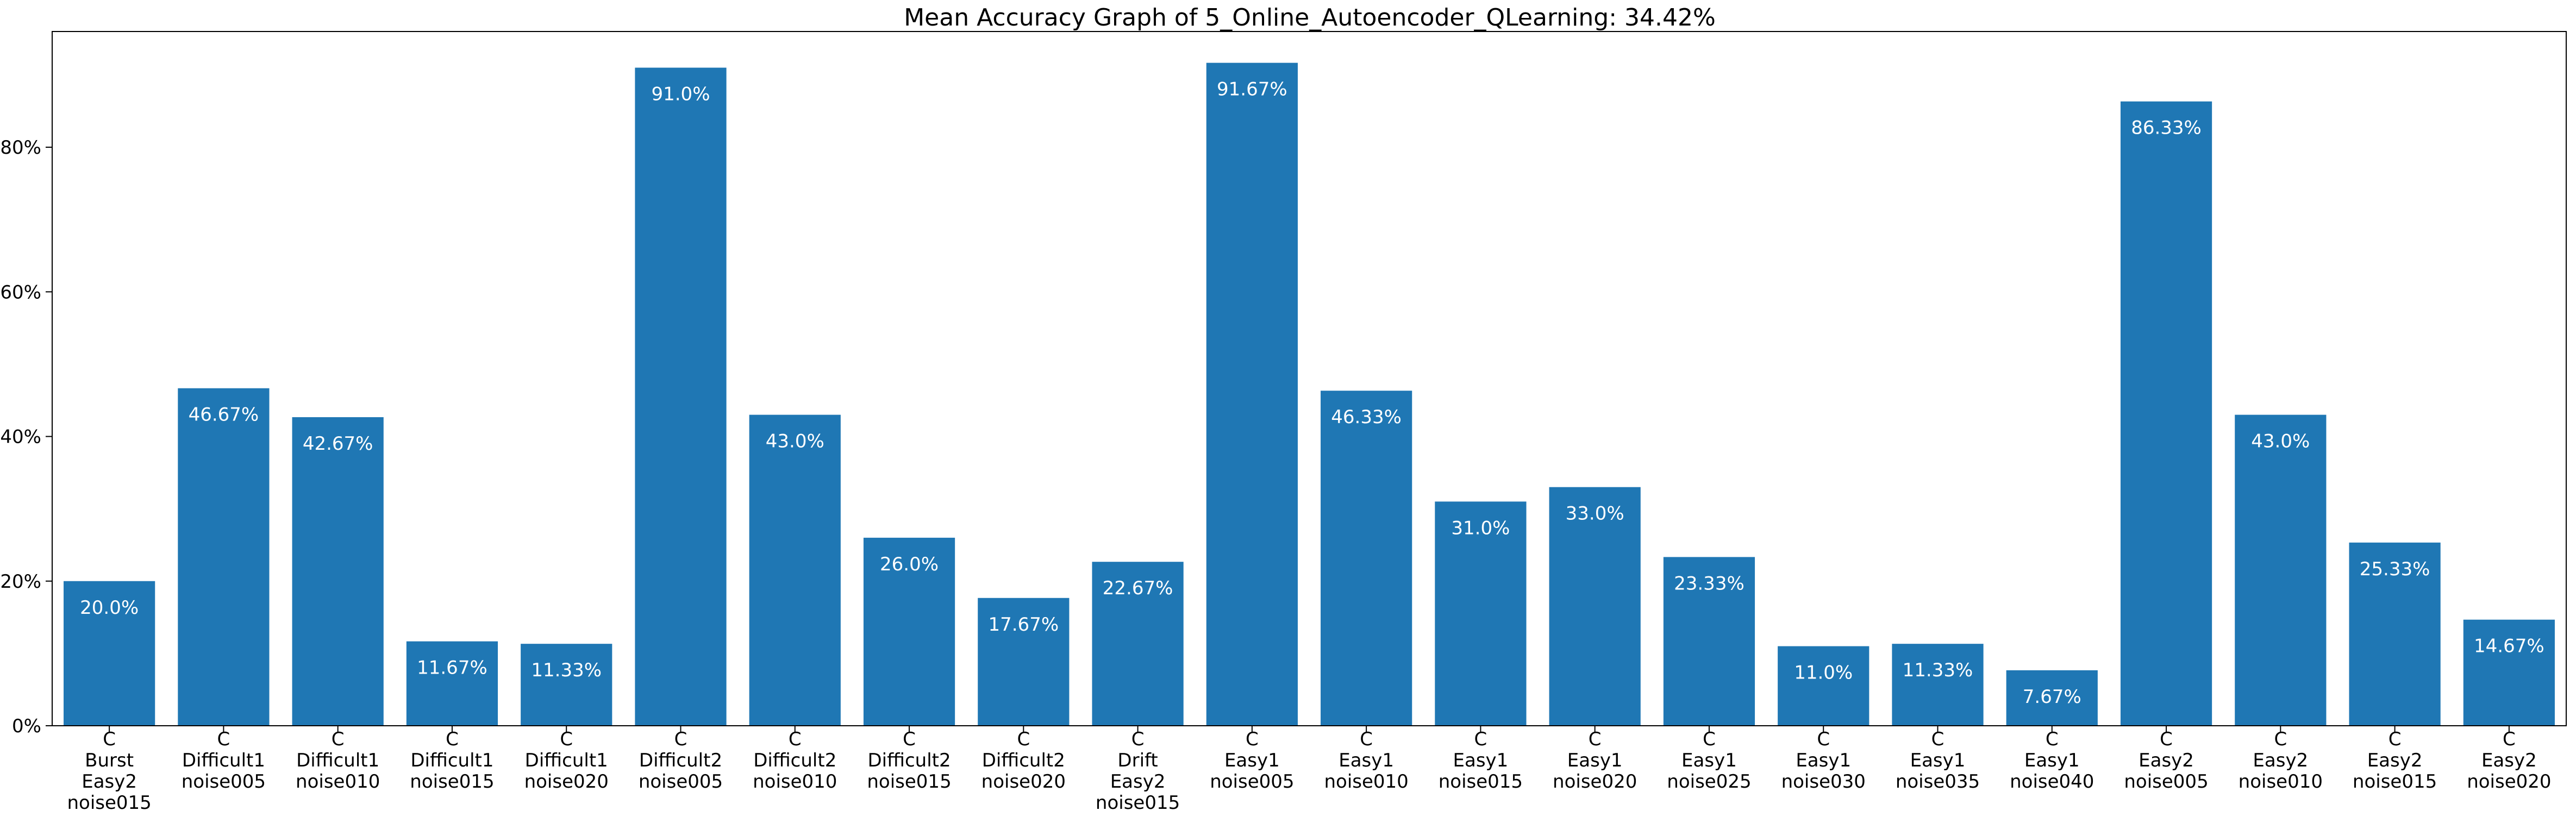  Describe the element at coordinates (224, 415) in the screenshot. I see `bar-value-label-1: 46.67%` at that location.